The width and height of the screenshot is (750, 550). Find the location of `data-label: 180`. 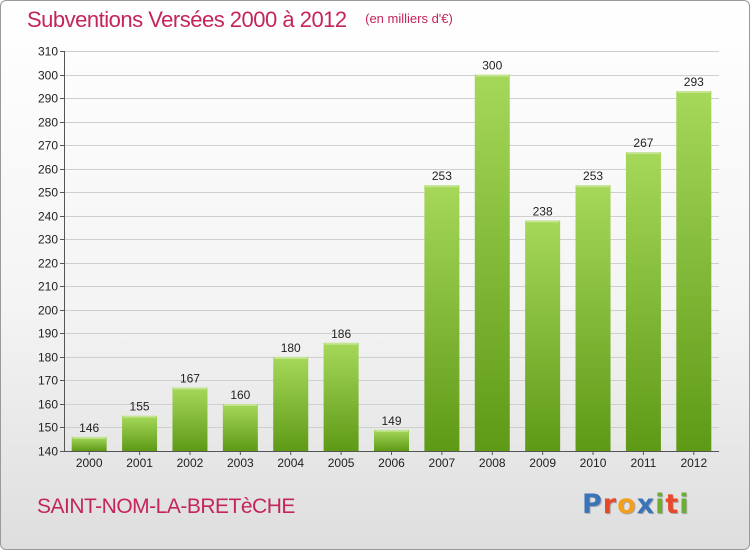

data-label: 180 is located at coordinates (291, 348).